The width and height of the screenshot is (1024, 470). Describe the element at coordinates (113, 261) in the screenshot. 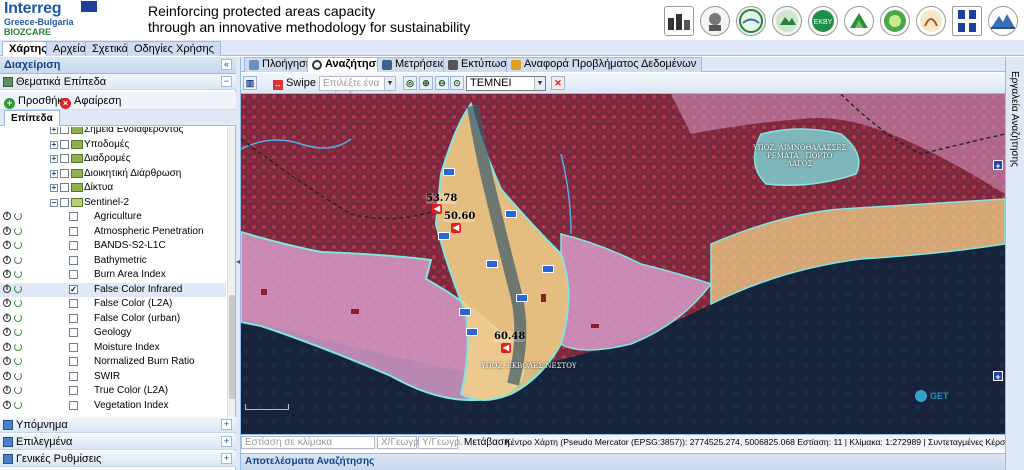

I see `layer-bathymetric: i Bathymetric` at that location.